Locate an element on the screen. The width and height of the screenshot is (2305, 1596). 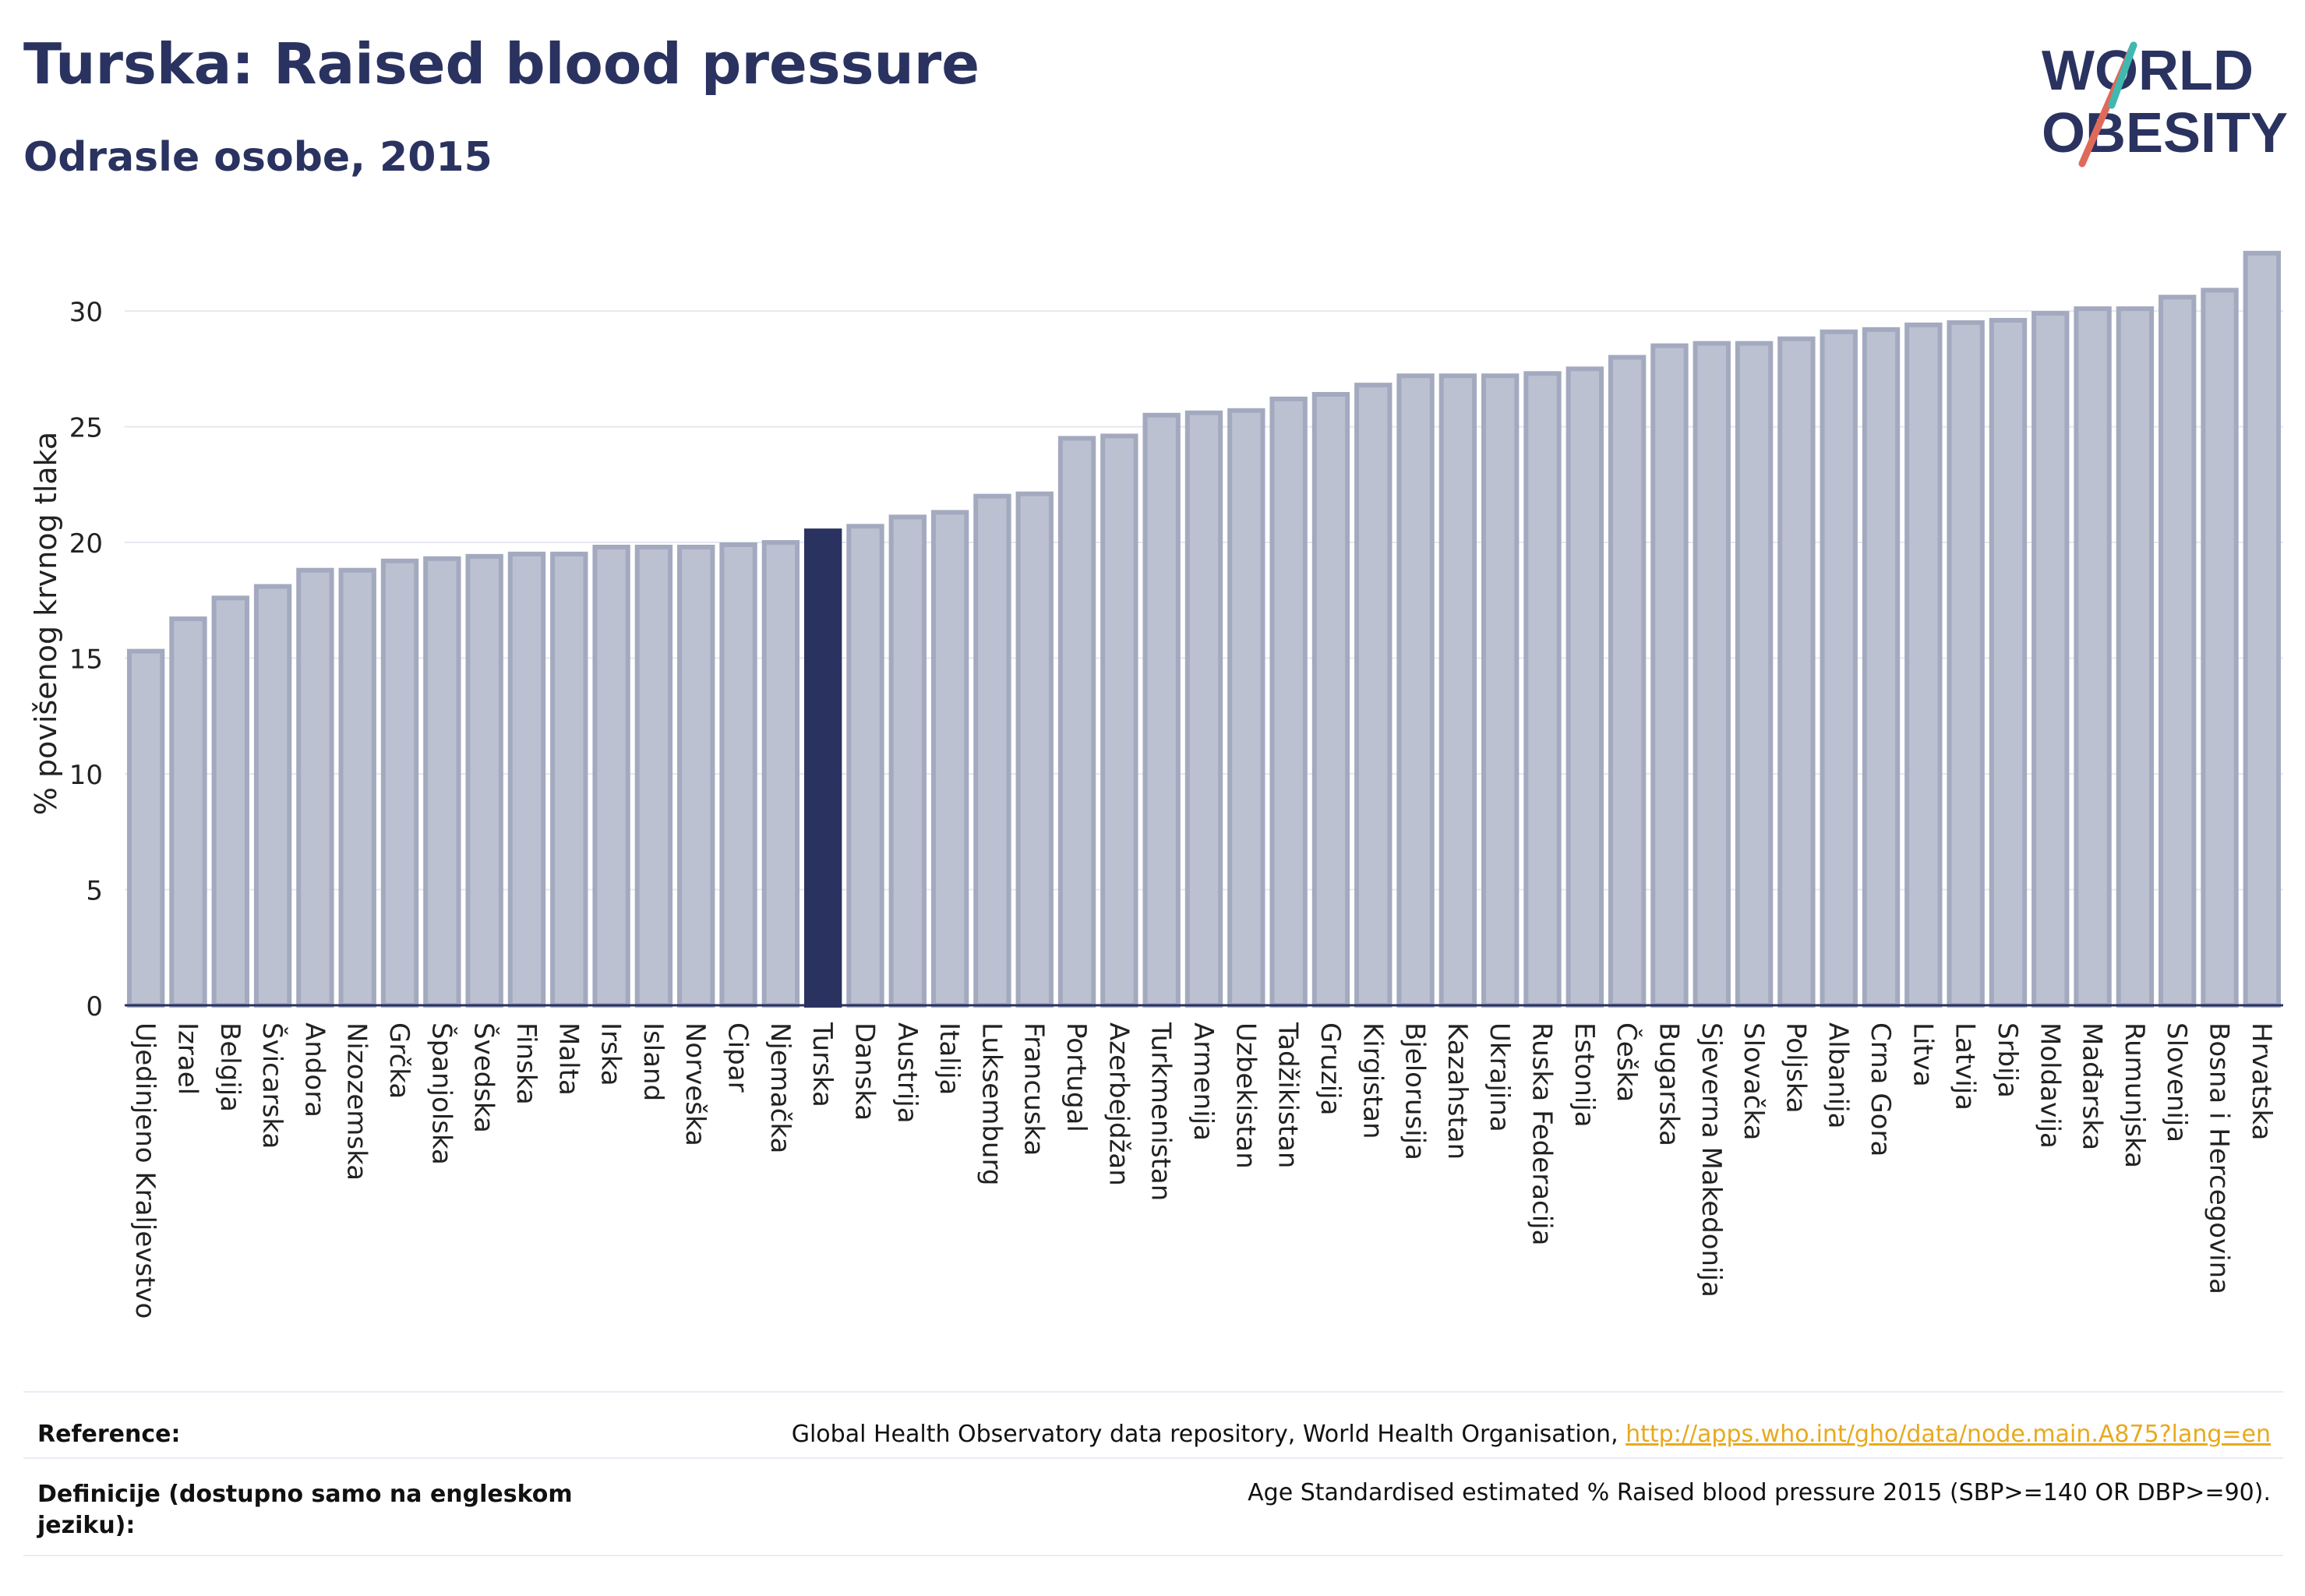
x-tick-label: Bosna i Hercegovina is located at coordinates (2219, 1158).